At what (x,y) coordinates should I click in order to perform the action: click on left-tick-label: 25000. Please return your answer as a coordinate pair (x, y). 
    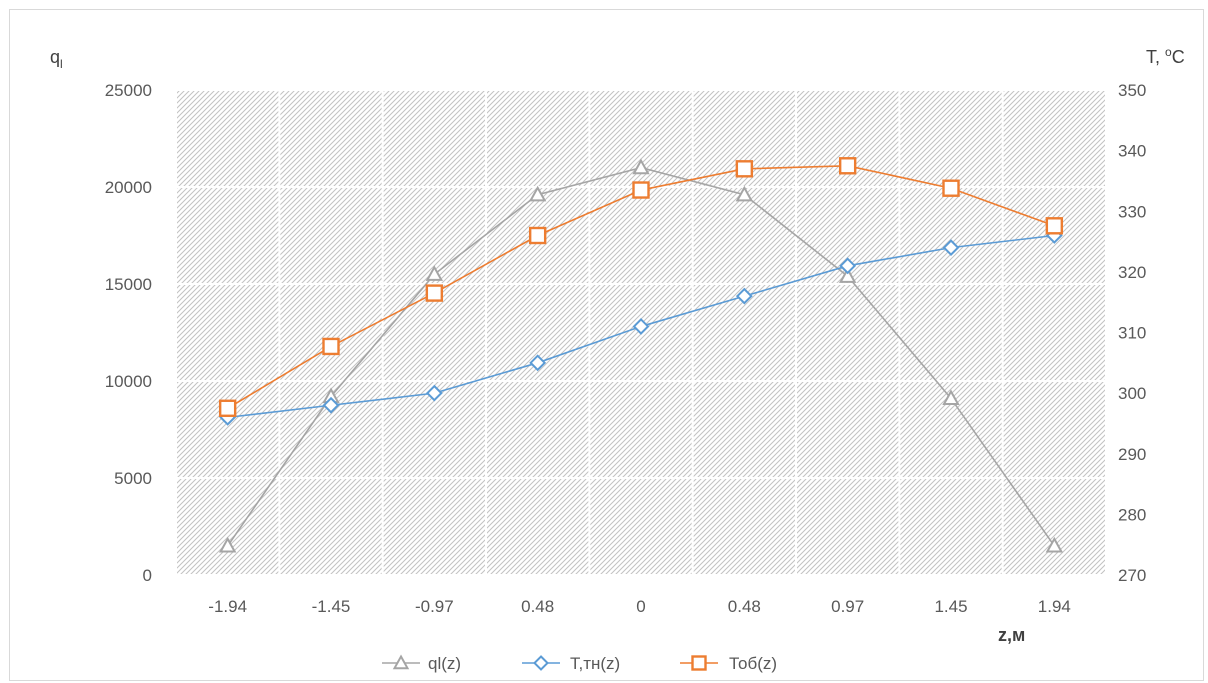
    Looking at the image, I should click on (128, 90).